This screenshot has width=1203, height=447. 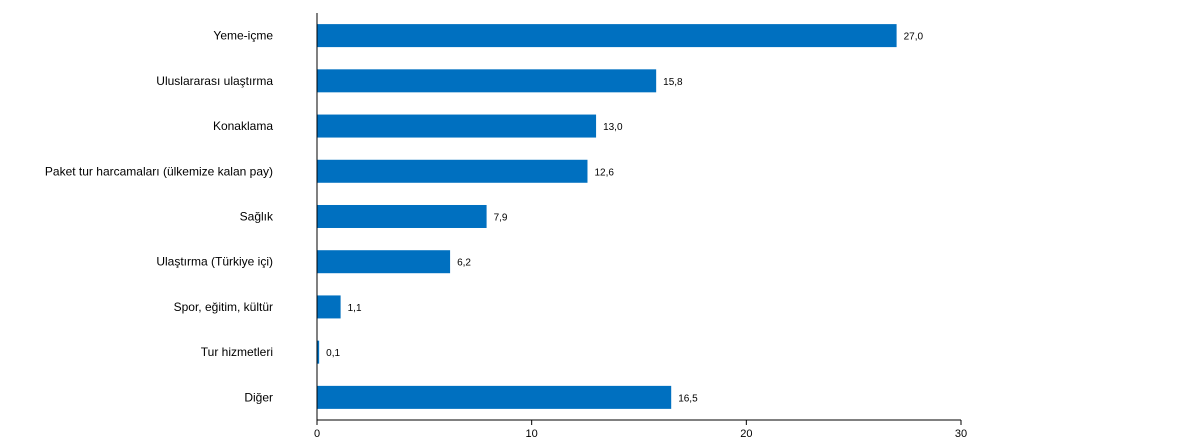 What do you see at coordinates (402, 216) in the screenshot?
I see `bar-saglik` at bounding box center [402, 216].